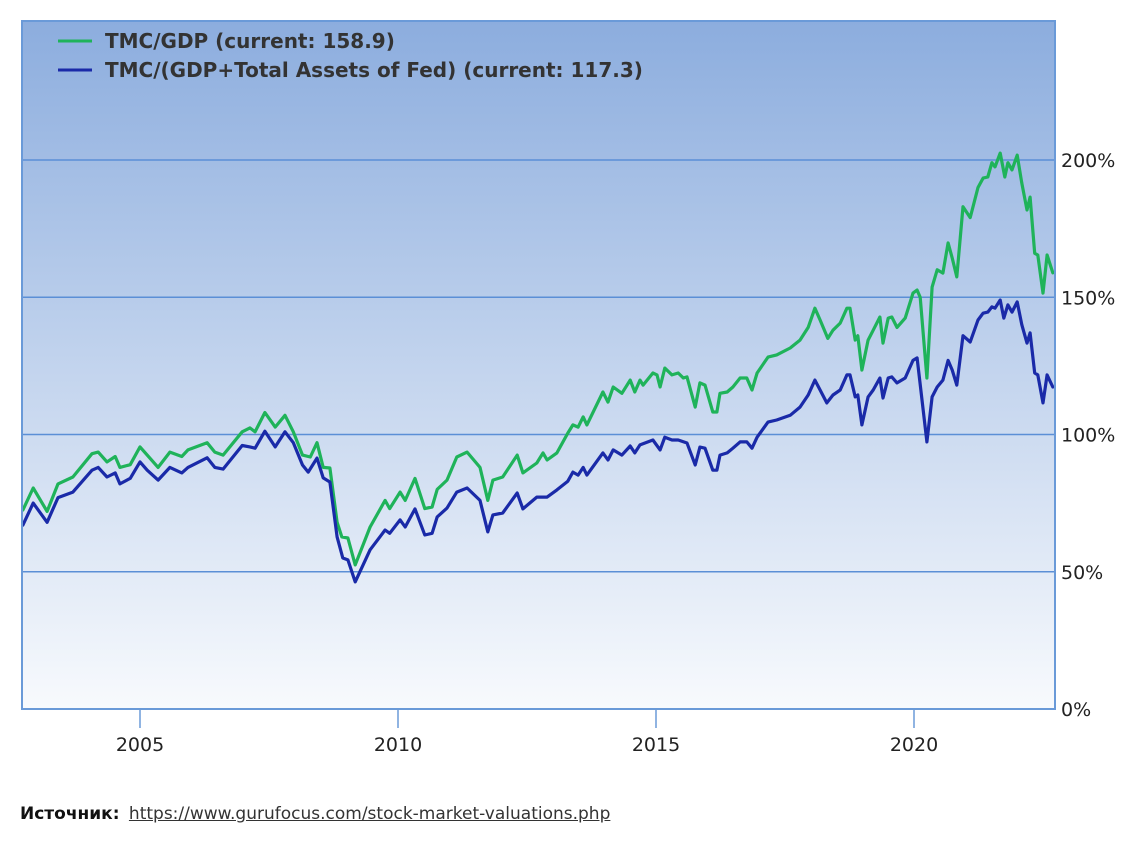 The height and width of the screenshot is (846, 1140). Describe the element at coordinates (656, 745) in the screenshot. I see `x-tick-label: 2015` at that location.